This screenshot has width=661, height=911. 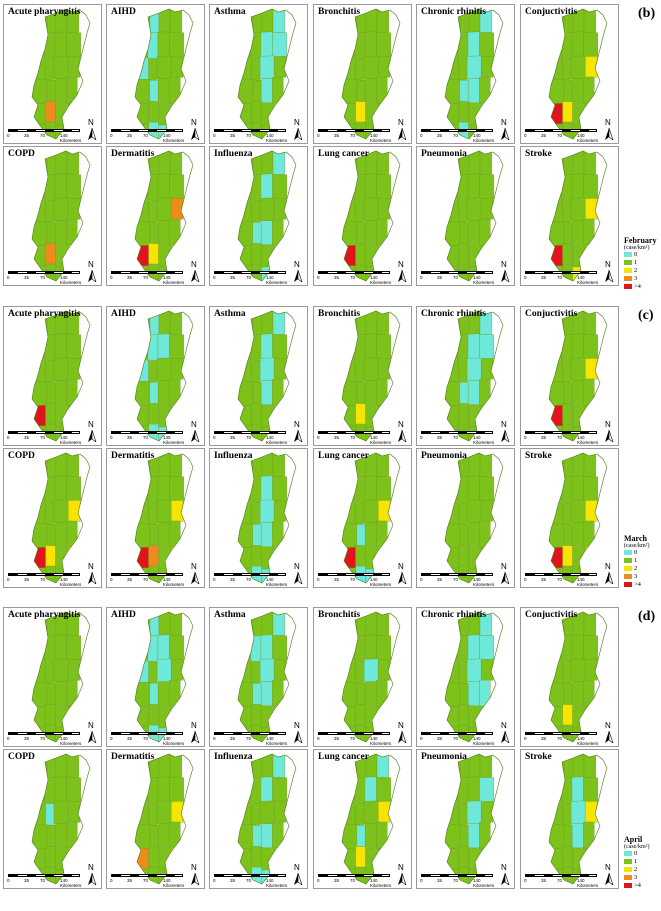 I want to click on legend-item: 2, so click(x=642, y=870).